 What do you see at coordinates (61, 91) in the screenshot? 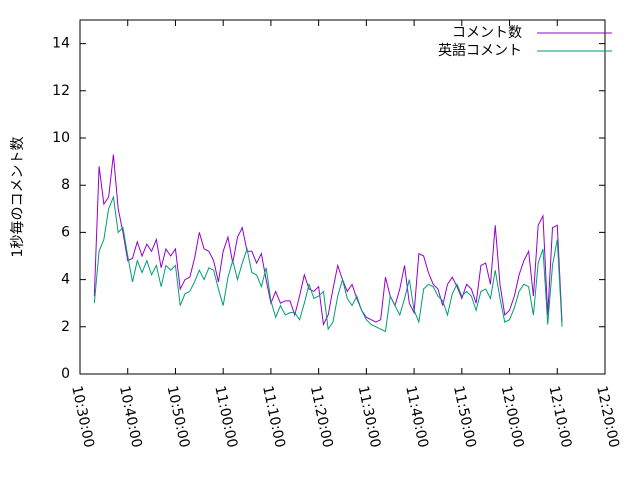
I see `y-tick-label: 12` at bounding box center [61, 91].